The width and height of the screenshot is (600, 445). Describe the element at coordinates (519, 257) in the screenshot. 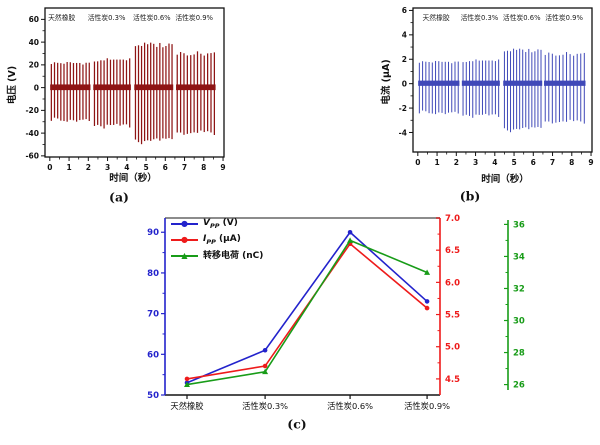

I see `svg-text: 34` at that location.